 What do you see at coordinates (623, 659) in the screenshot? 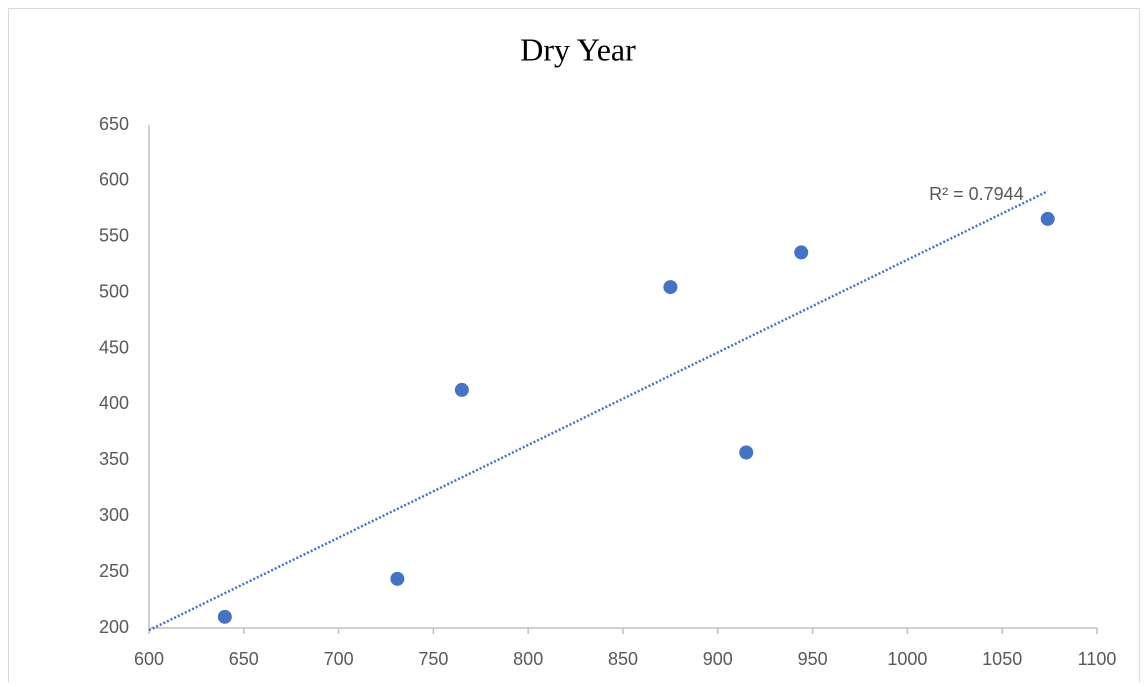
I see `x-tick-label: 850` at bounding box center [623, 659].